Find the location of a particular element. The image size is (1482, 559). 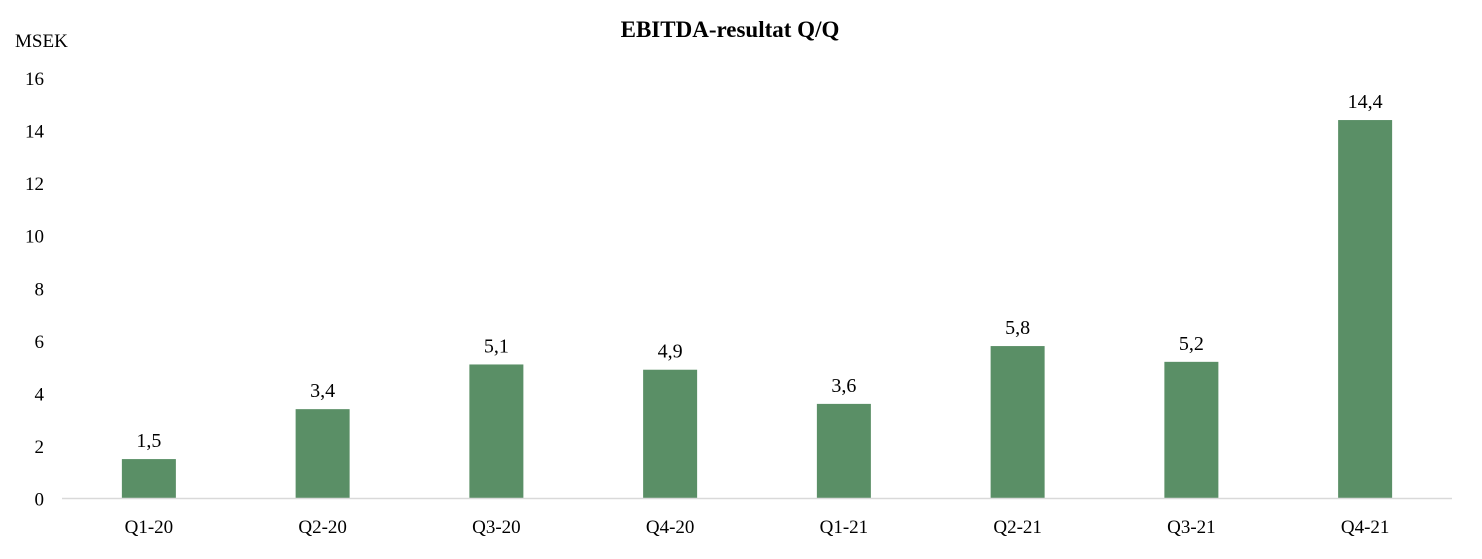

data-label: 3,6 is located at coordinates (843, 386).